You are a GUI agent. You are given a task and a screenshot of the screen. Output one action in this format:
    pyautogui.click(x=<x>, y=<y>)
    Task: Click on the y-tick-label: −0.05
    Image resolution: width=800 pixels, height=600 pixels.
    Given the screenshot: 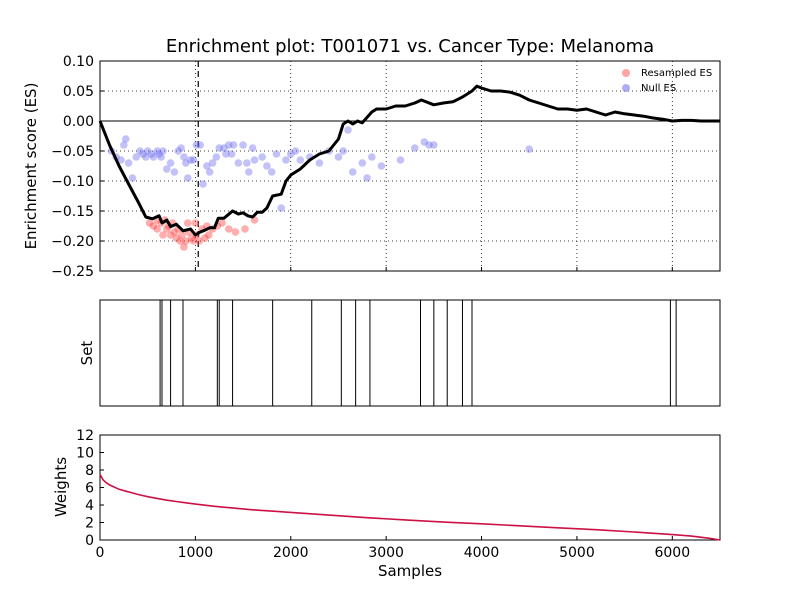 What is the action you would take?
    pyautogui.click(x=72, y=152)
    